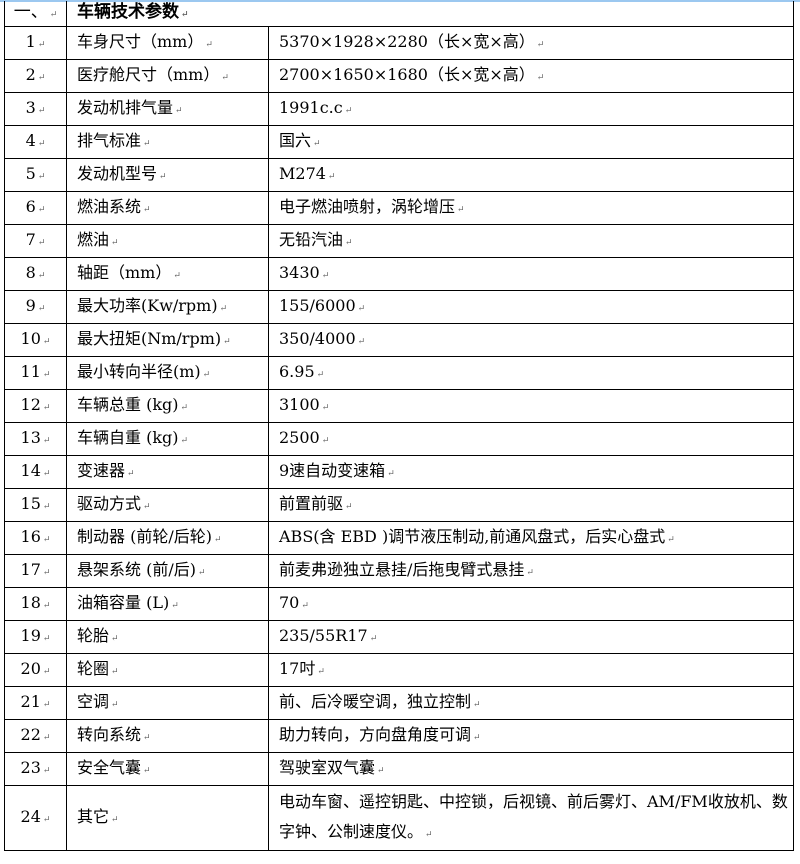 The height and width of the screenshot is (864, 800). What do you see at coordinates (167, 406) in the screenshot?
I see `spec-name: 车辆总重 (kg)` at bounding box center [167, 406].